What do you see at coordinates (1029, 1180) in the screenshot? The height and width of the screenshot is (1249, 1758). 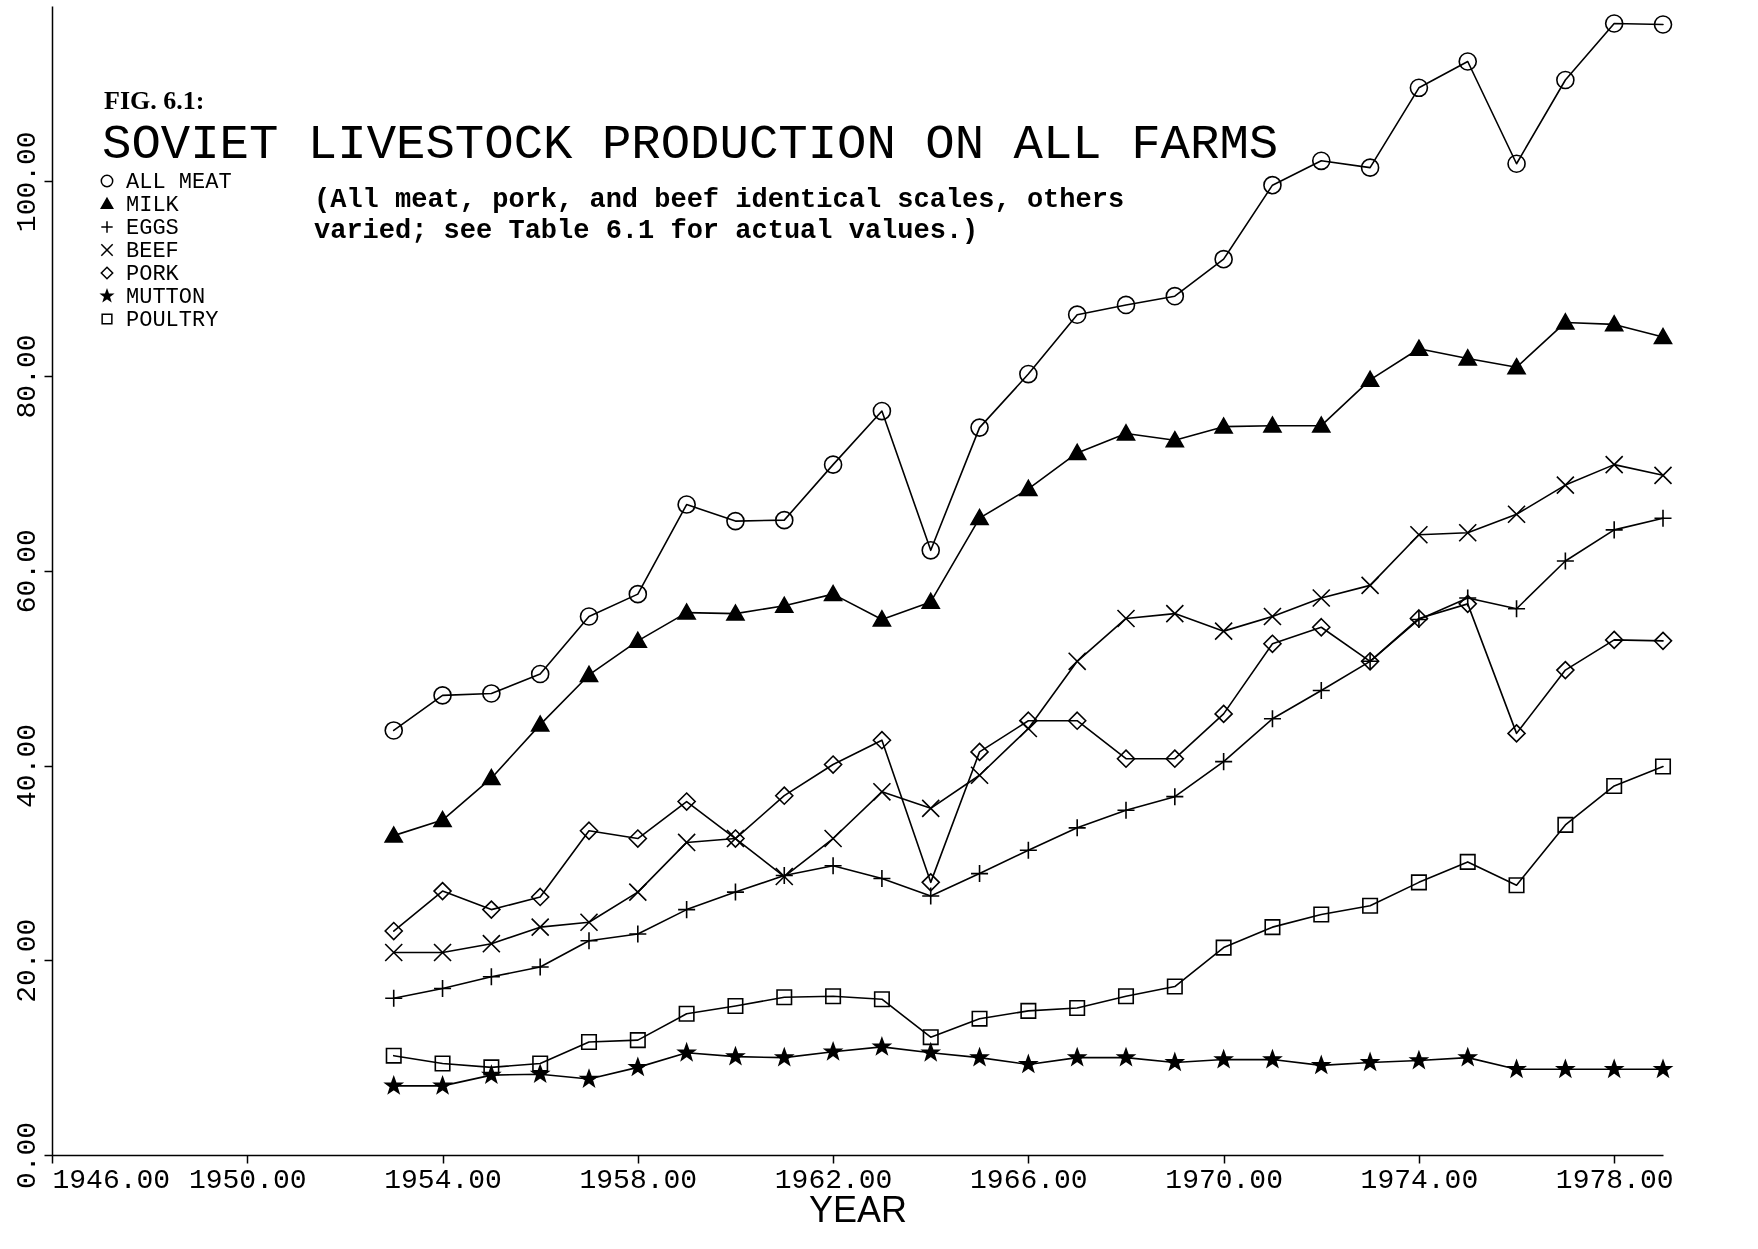 I see `x-tick-label: 1966.00` at bounding box center [1029, 1180].